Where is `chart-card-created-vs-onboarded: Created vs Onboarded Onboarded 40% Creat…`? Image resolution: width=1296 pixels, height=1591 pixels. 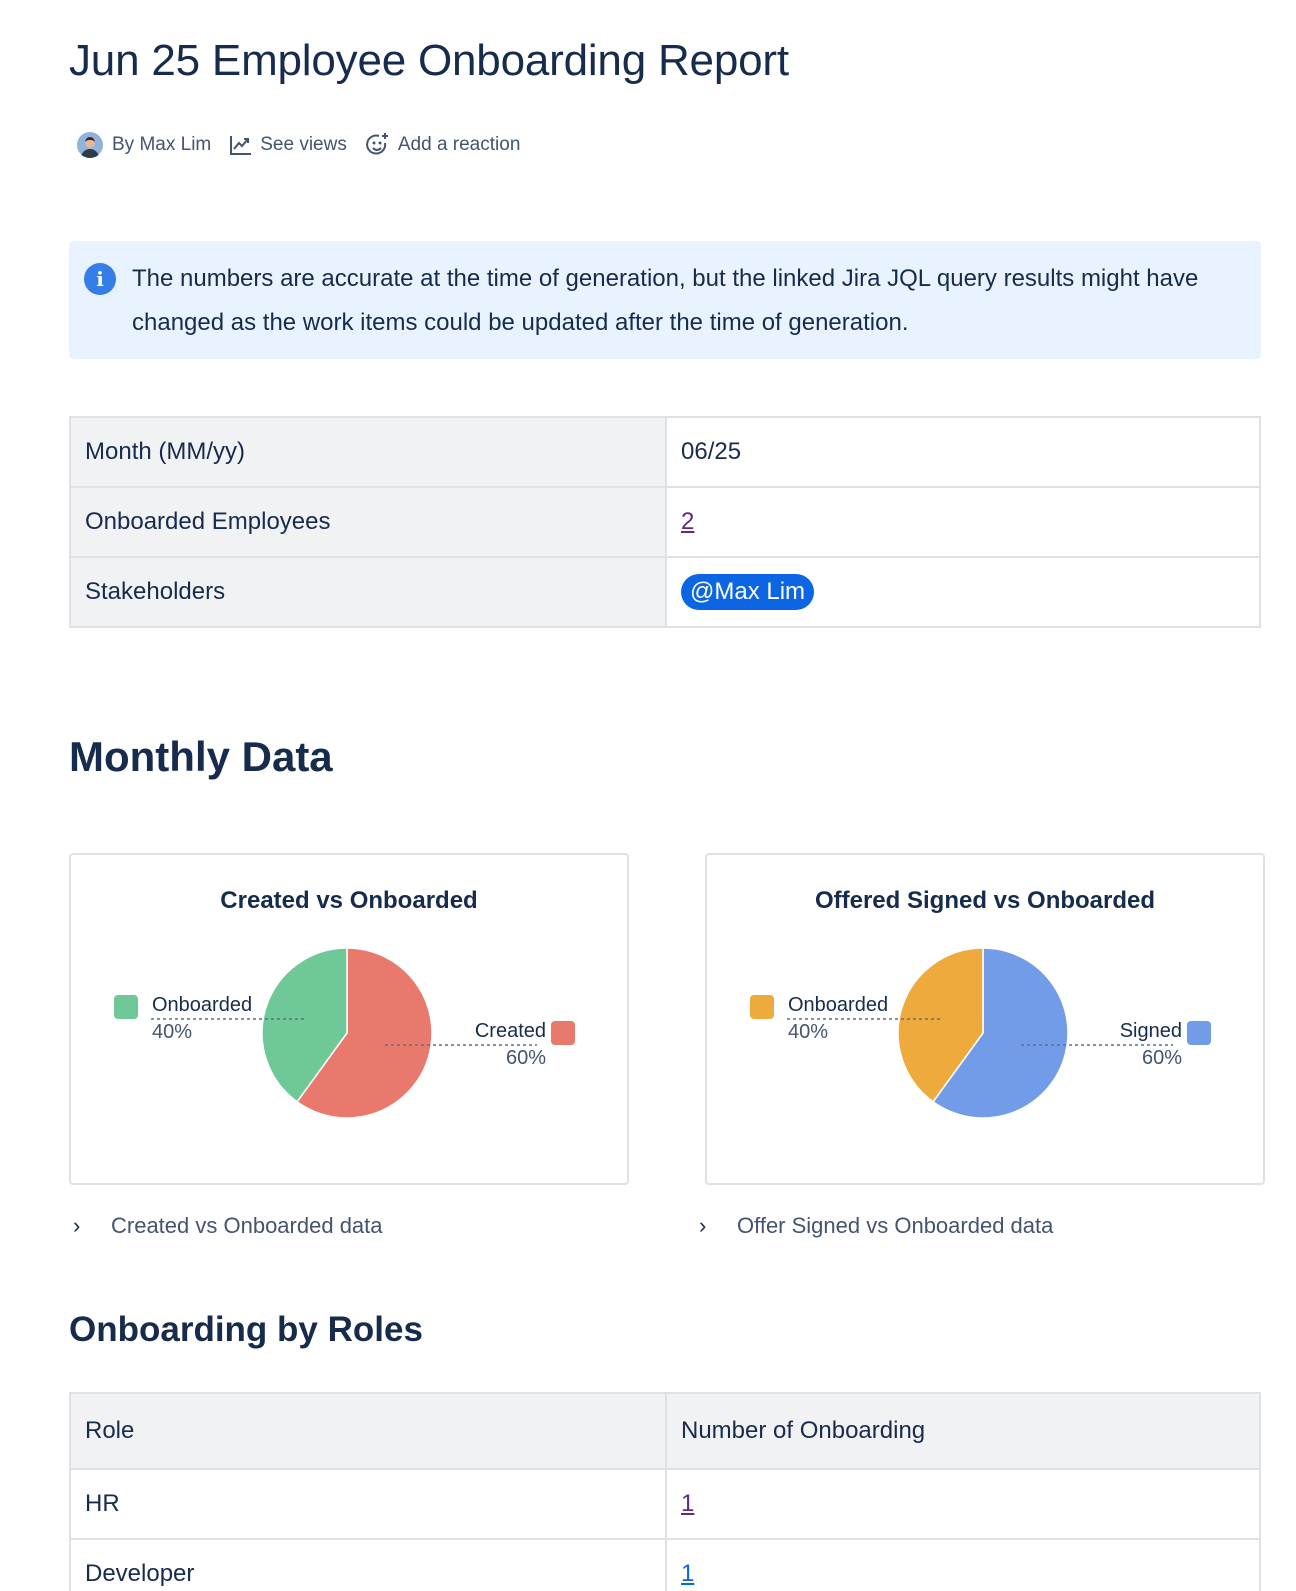
chart-card-created-vs-onboarded: Created vs Onboarded Onboarded 40% Creat… is located at coordinates (349, 1019).